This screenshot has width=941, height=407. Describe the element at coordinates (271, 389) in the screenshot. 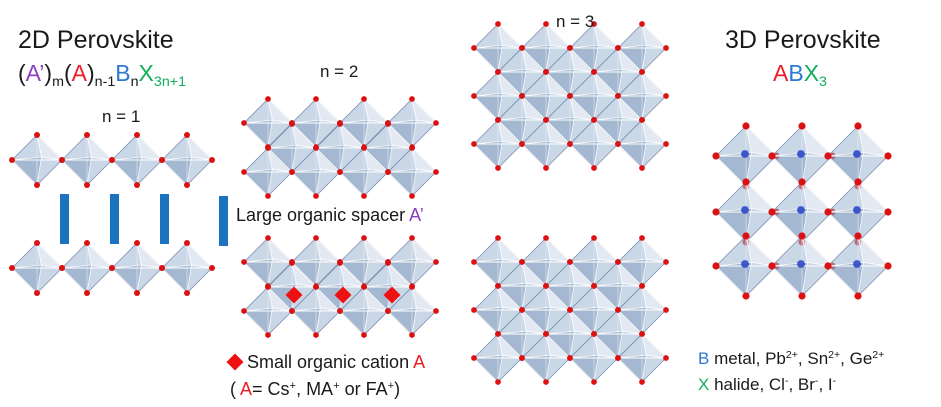

I see `cation-eq: = Cs` at that location.